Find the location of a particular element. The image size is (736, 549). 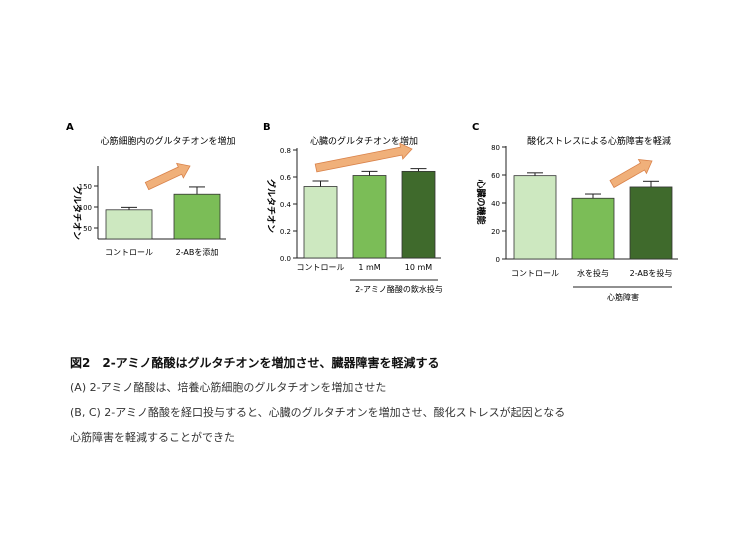

panel-a-y-tick-label: 150 is located at coordinates (85, 187).